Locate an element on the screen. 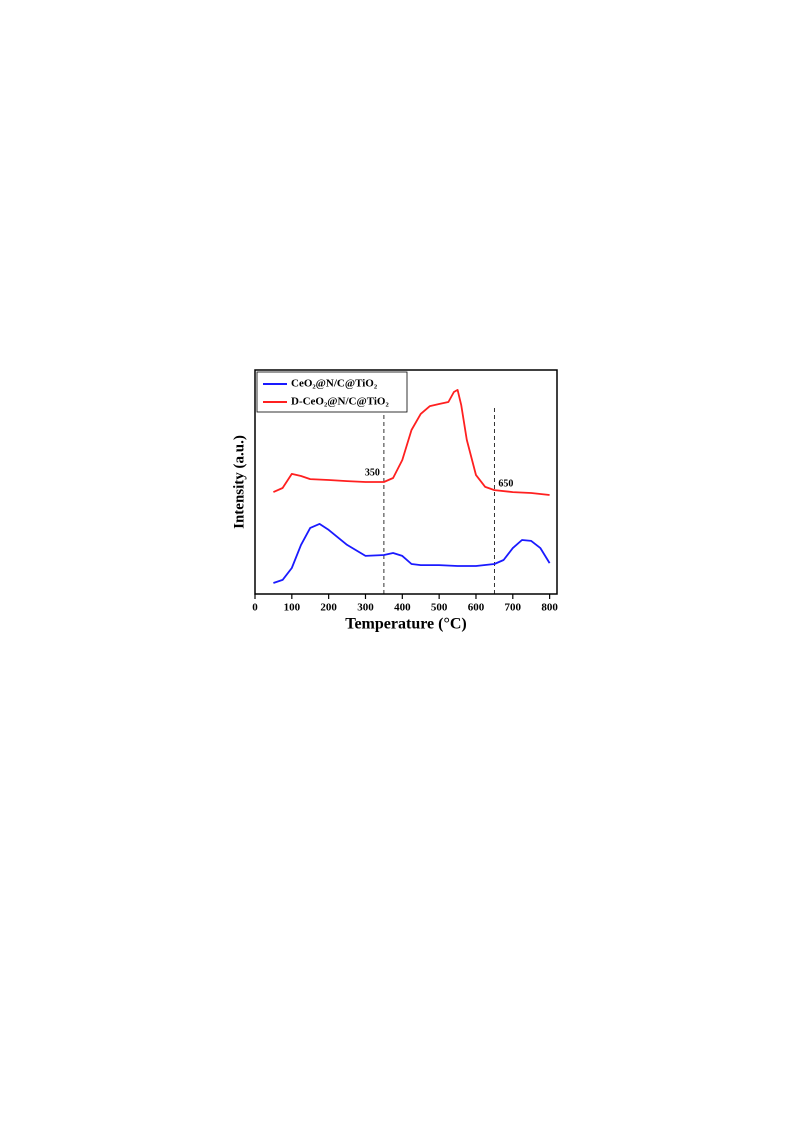  x-tick-label: 600 is located at coordinates (476, 608).